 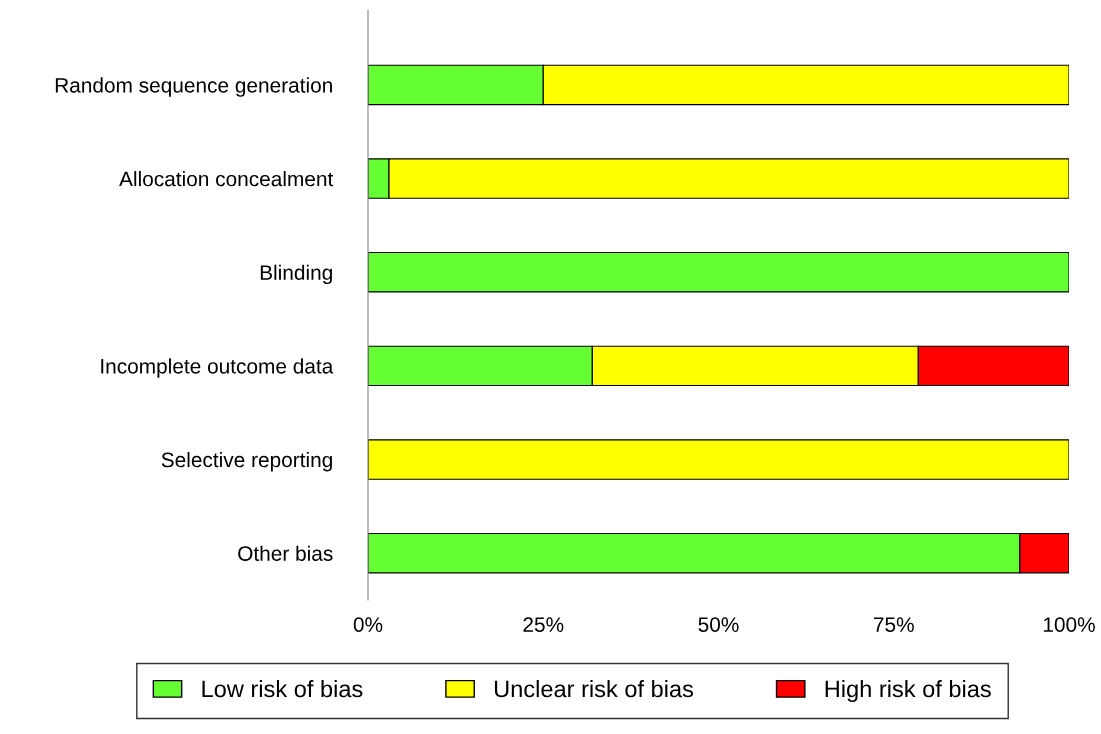 I want to click on x-tick-label: 25%, so click(x=543, y=624).